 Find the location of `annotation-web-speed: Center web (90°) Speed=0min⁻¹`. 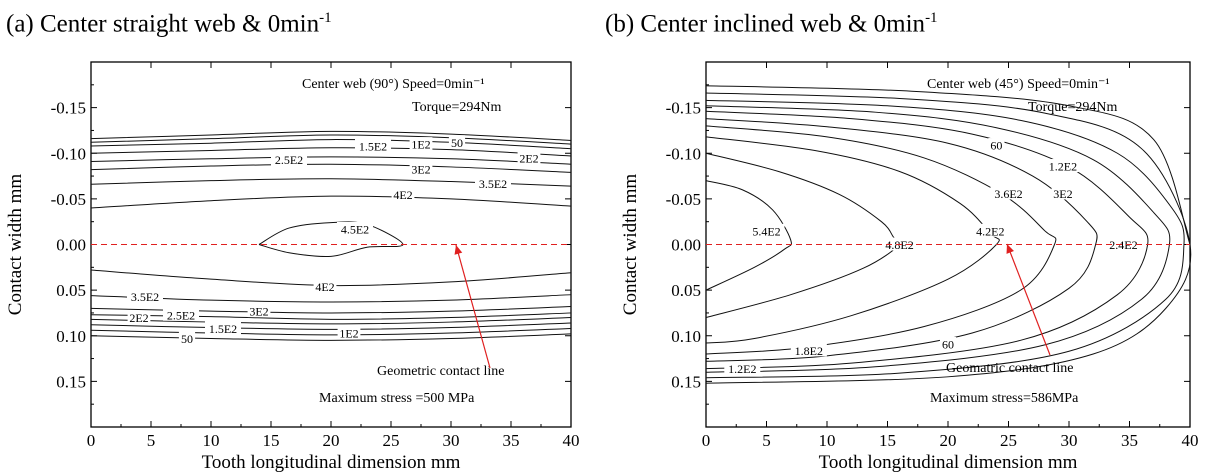

annotation-web-speed: Center web (90°) Speed=0min⁻¹ is located at coordinates (393, 84).